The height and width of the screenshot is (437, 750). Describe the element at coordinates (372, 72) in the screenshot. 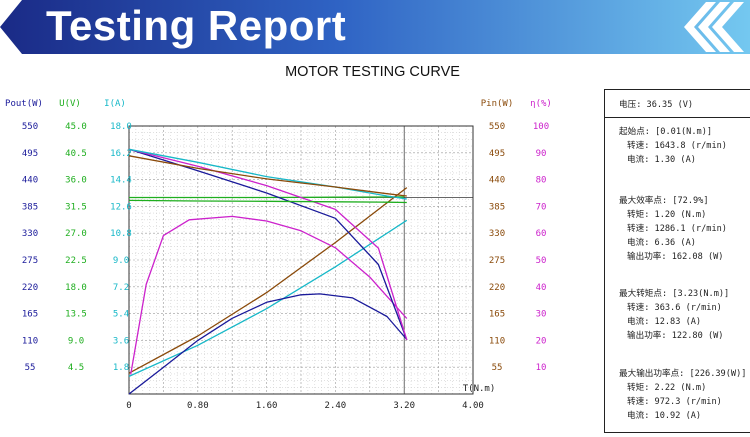

I see `chart-title: MOTOR TESTING CURVE` at that location.